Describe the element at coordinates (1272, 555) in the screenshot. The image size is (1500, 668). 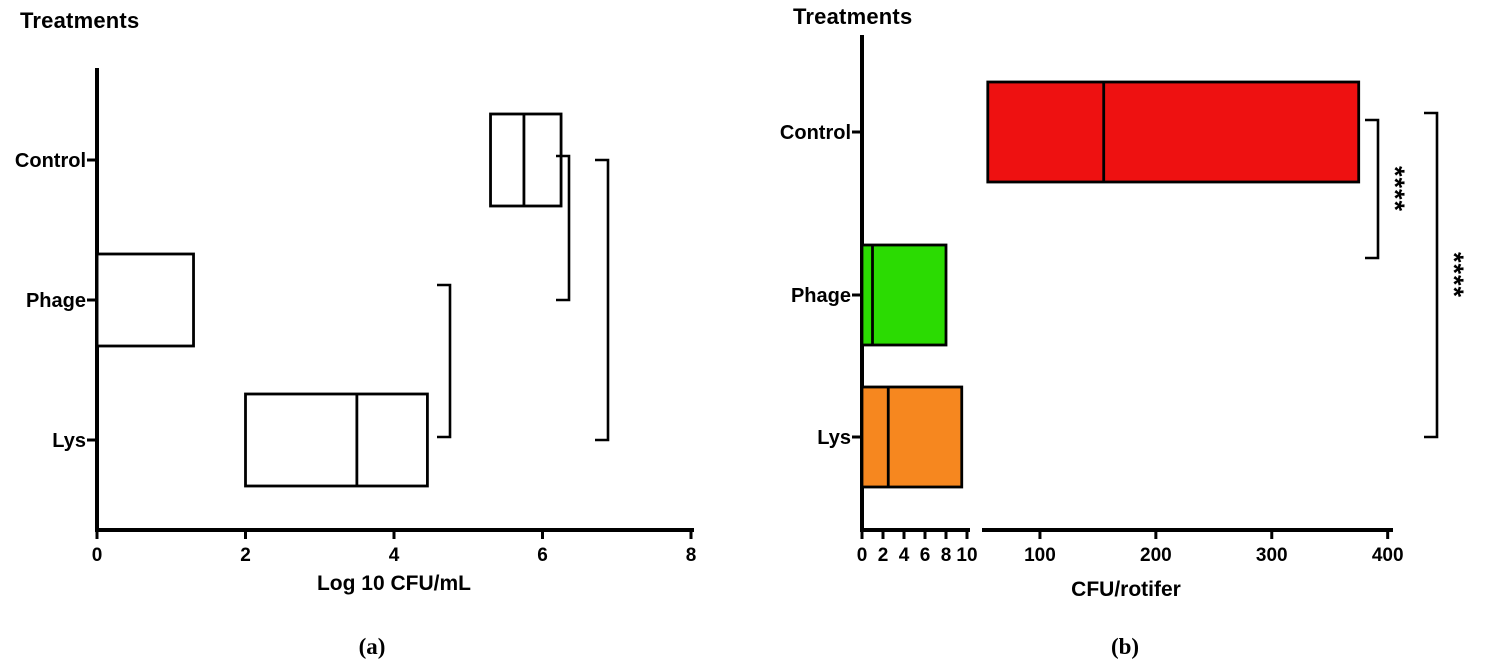
I see `x-tick-label: 300` at that location.